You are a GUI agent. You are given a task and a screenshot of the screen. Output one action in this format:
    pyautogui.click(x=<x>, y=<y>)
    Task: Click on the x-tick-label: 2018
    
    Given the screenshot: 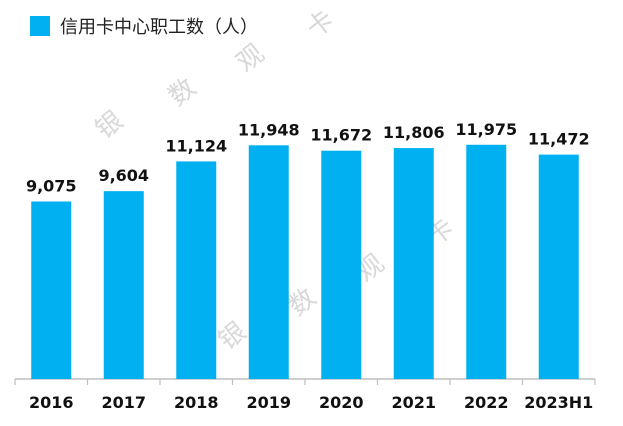 What is the action you would take?
    pyautogui.click(x=196, y=402)
    